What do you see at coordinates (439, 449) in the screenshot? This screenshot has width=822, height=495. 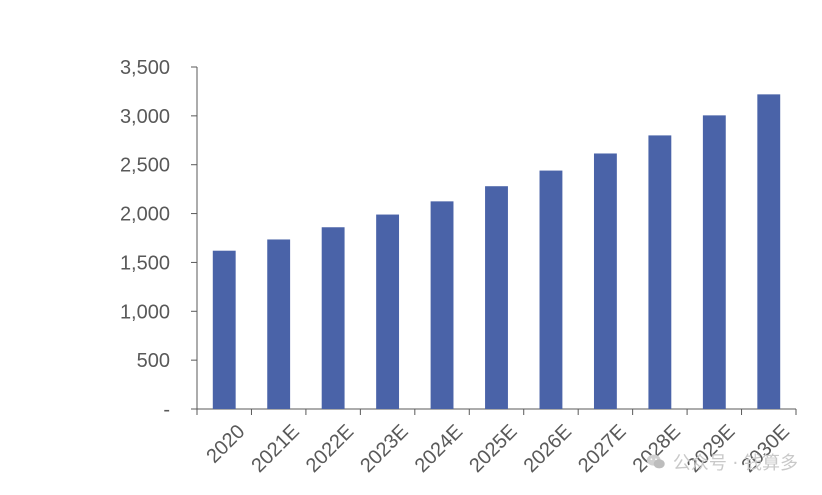 I see `x-tick-label: 2024E` at bounding box center [439, 449].